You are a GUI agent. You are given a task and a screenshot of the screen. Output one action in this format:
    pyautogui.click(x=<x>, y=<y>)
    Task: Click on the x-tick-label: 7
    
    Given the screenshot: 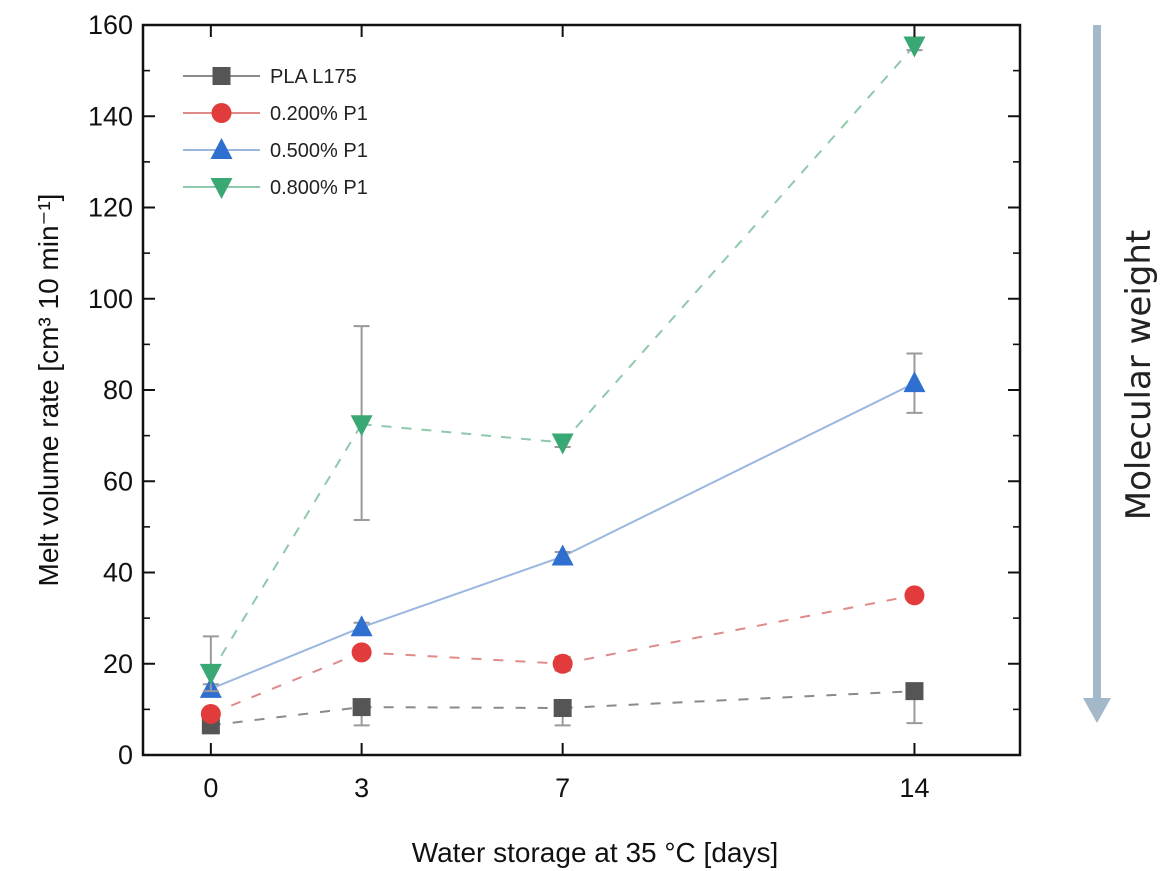 What is the action you would take?
    pyautogui.click(x=562, y=788)
    